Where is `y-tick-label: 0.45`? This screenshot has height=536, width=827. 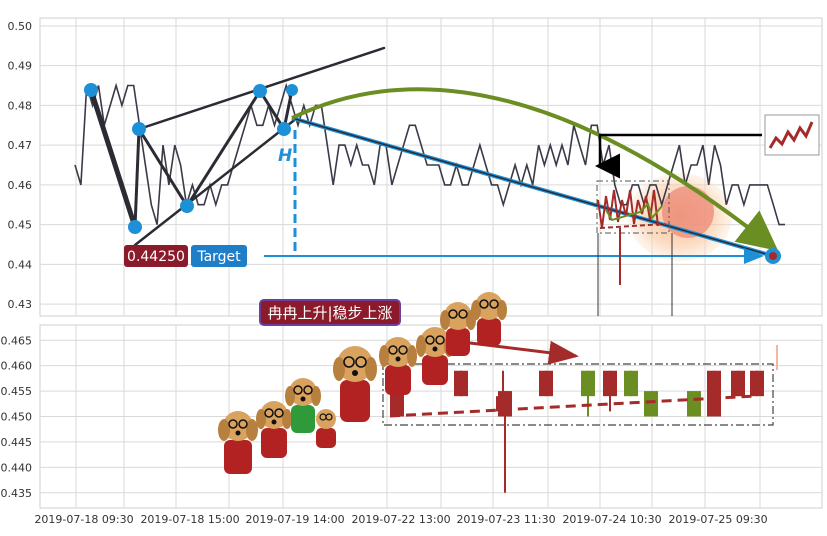
y-tick-label: 0.45 is located at coordinates (20, 225).